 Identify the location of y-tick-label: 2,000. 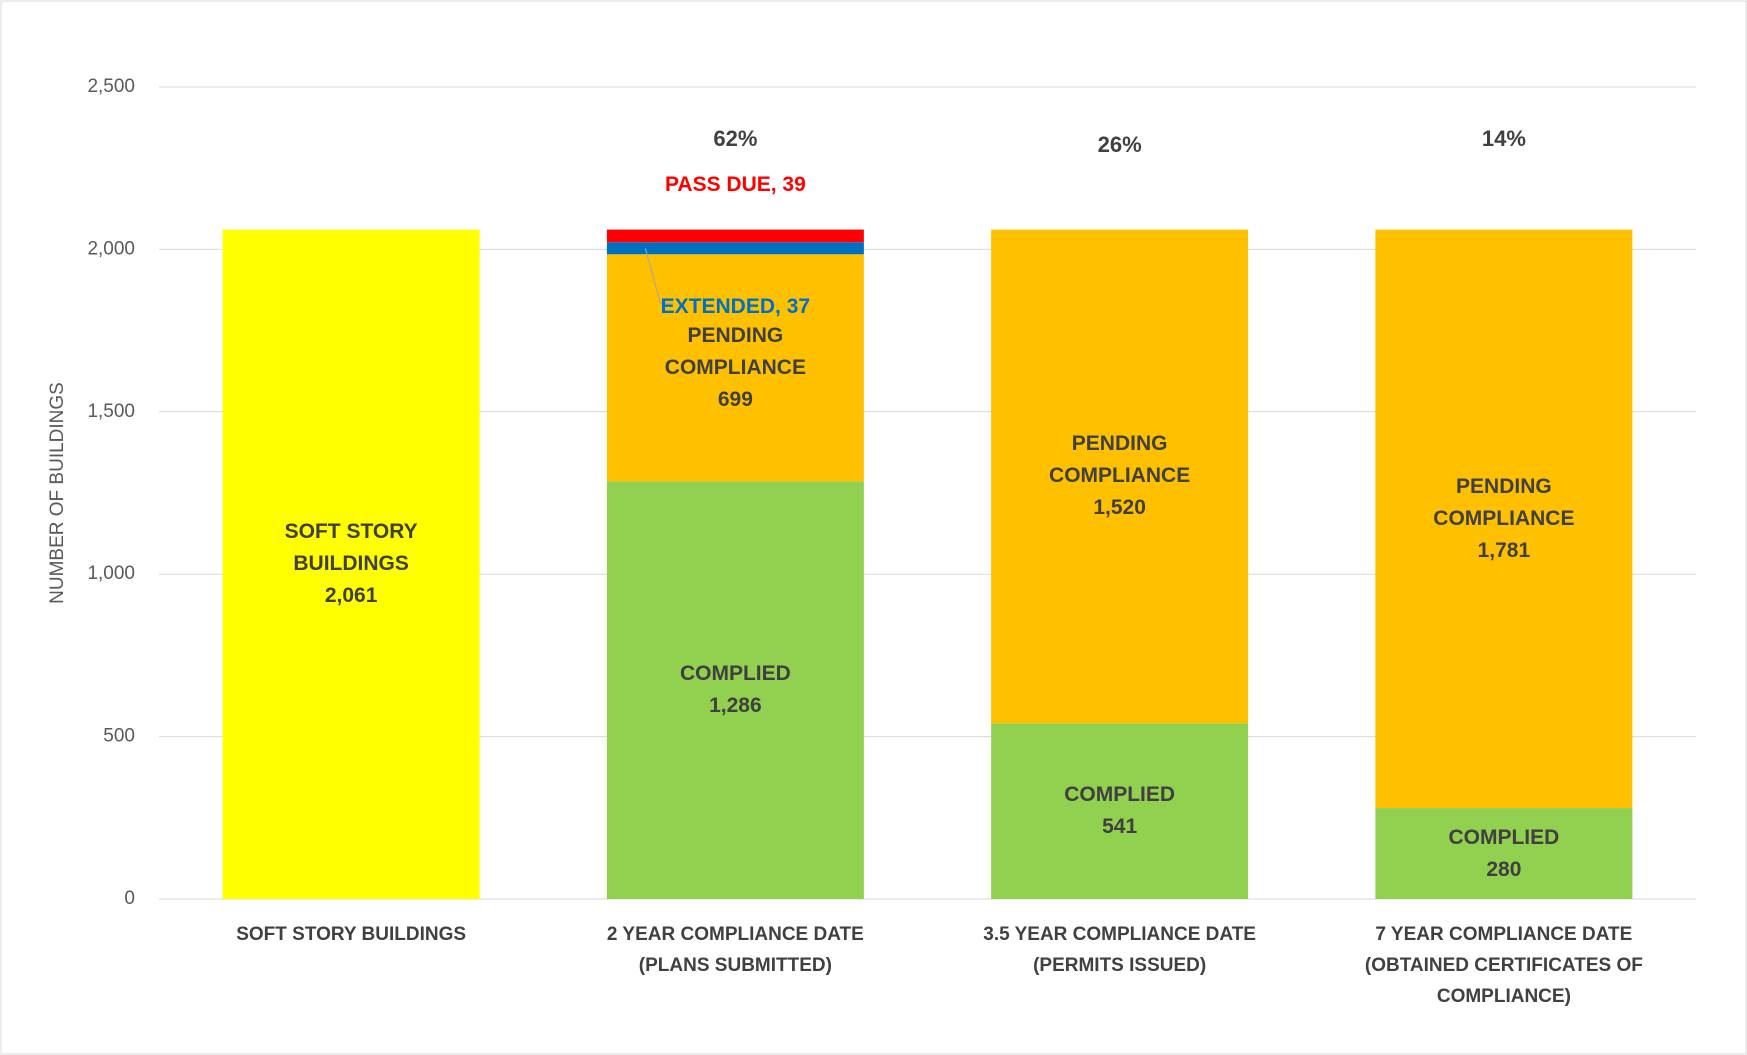
(111, 248).